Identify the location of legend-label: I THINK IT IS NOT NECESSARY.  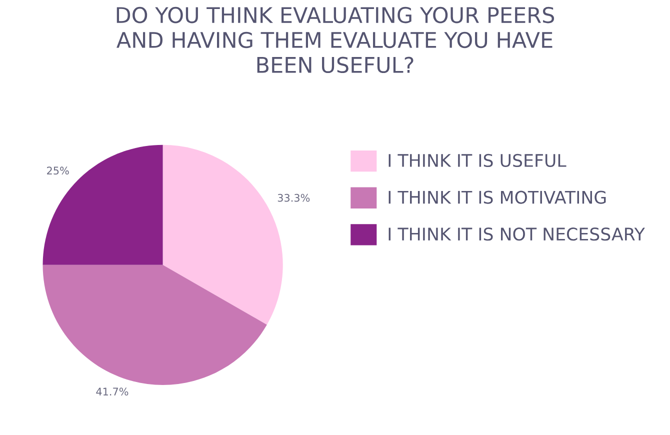
(516, 234).